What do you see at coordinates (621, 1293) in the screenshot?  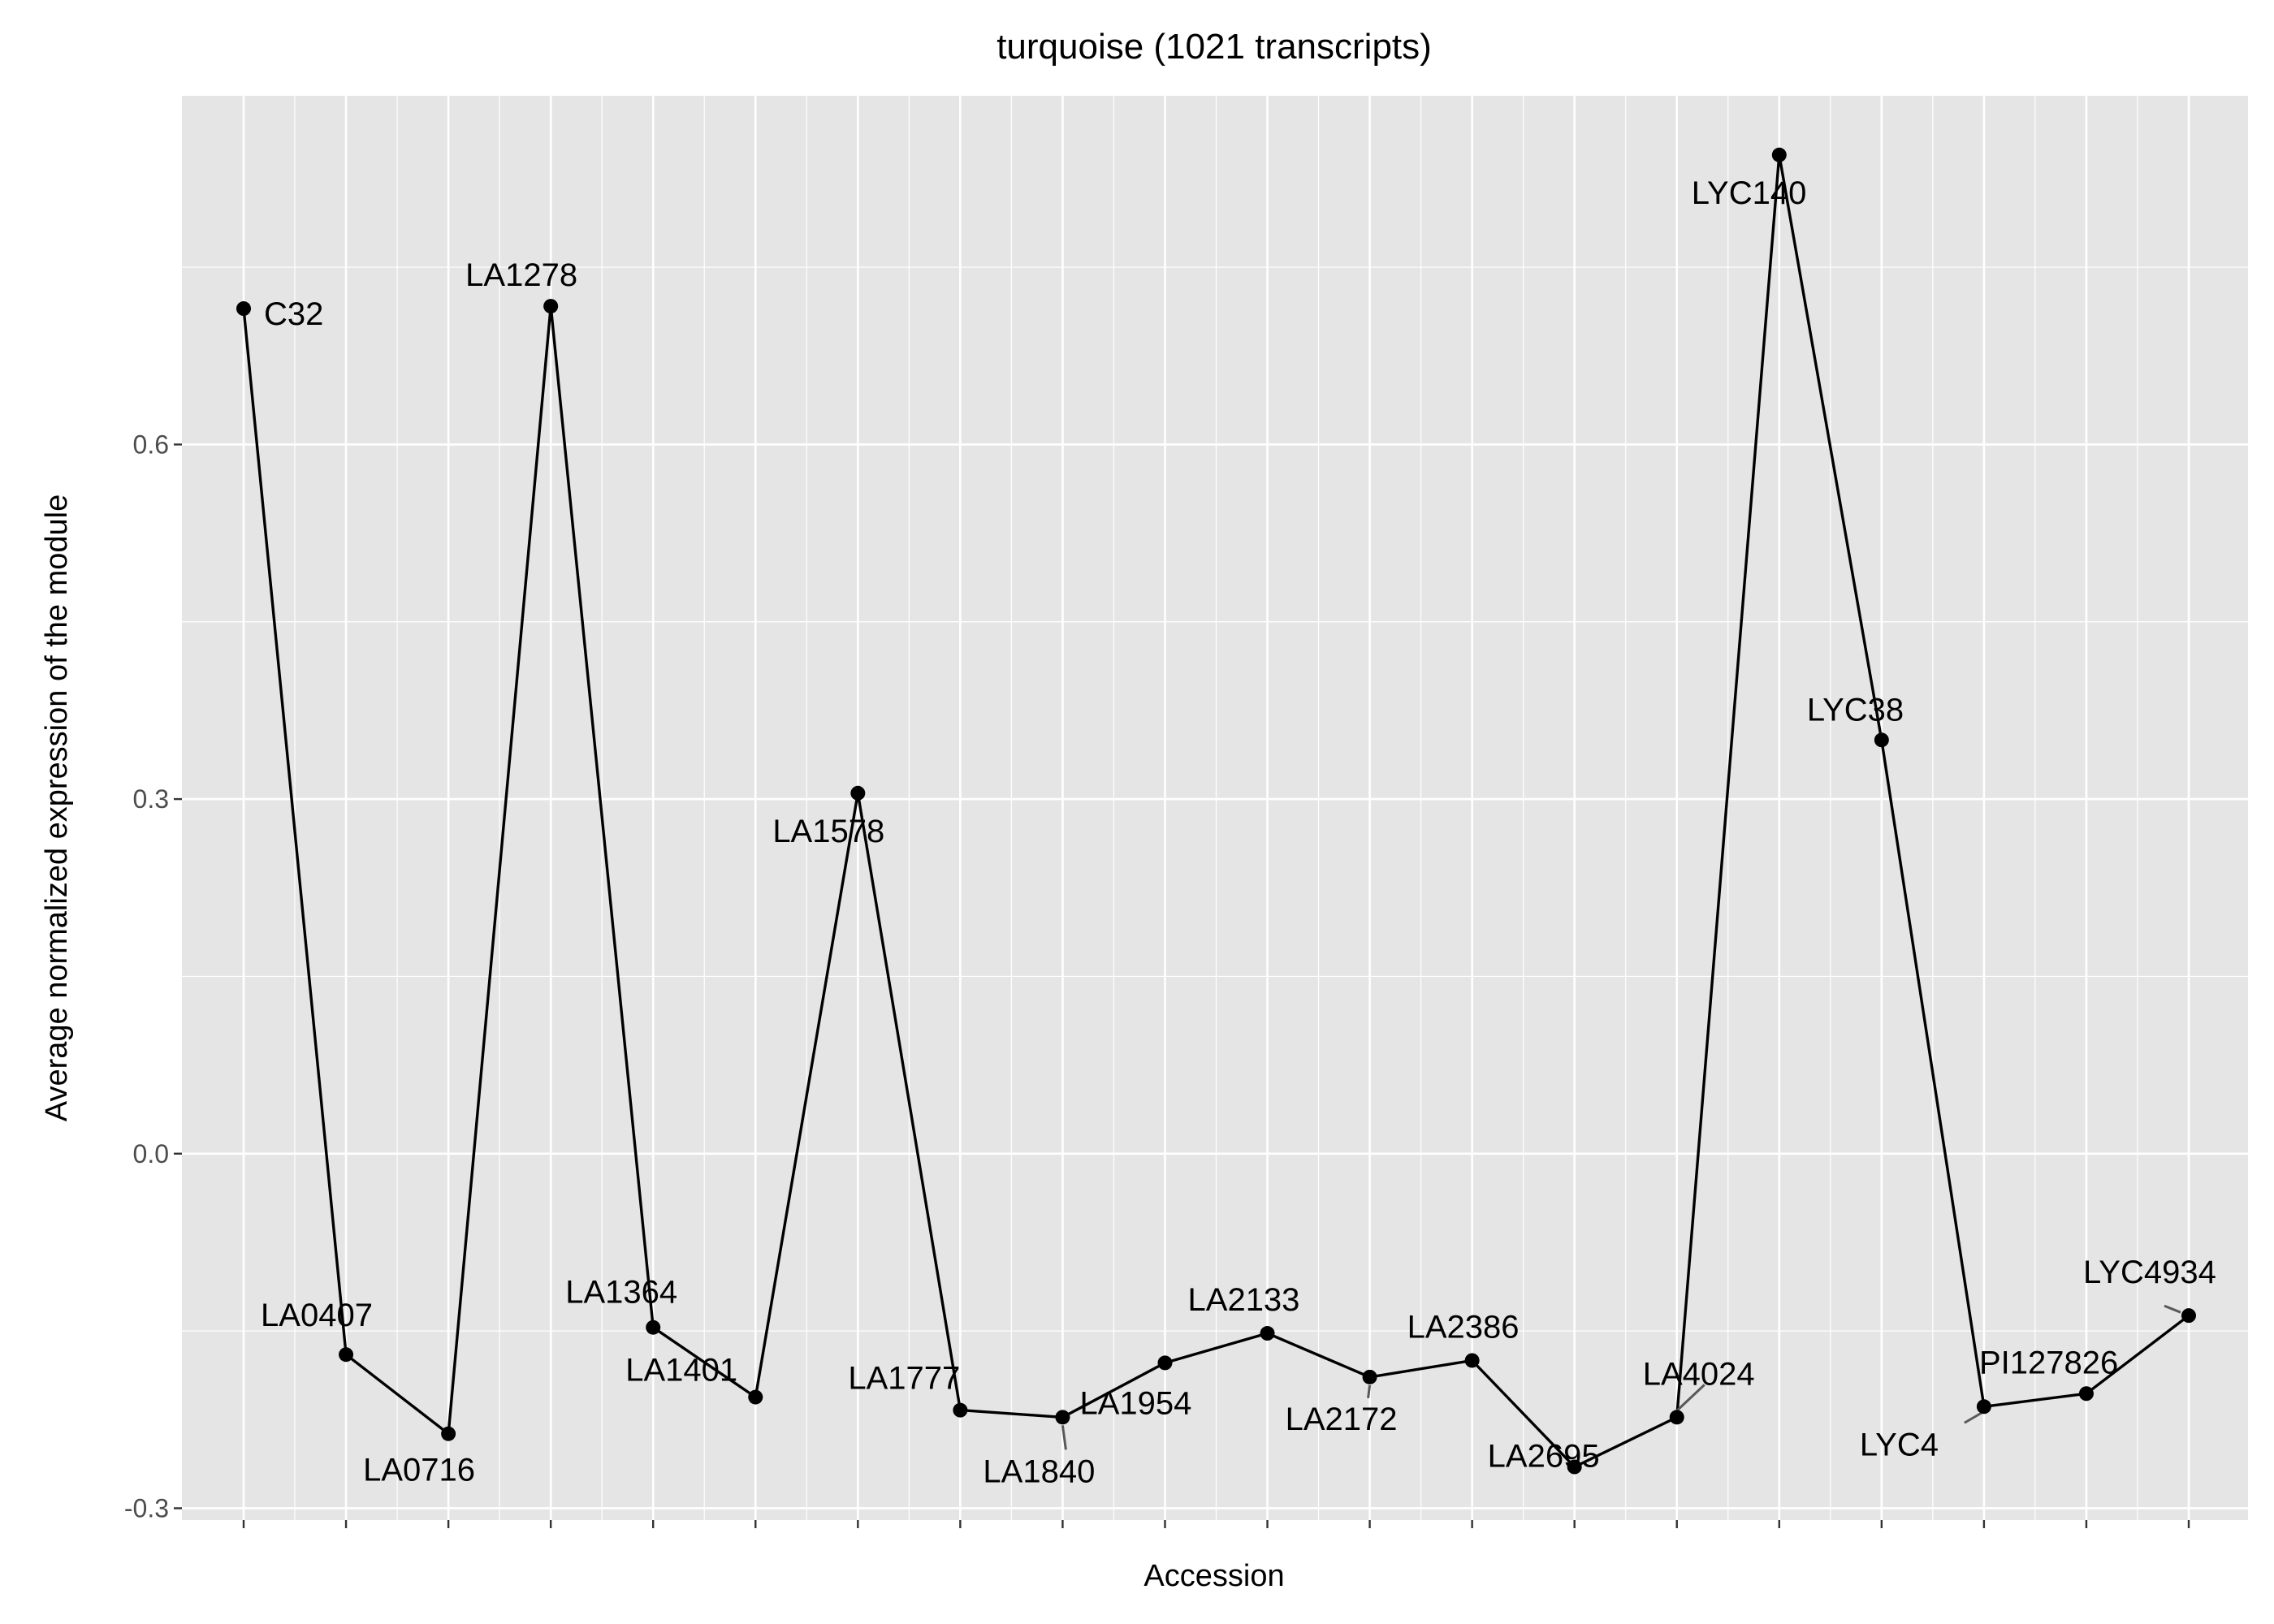 I see `point-label: LA1364` at bounding box center [621, 1293].